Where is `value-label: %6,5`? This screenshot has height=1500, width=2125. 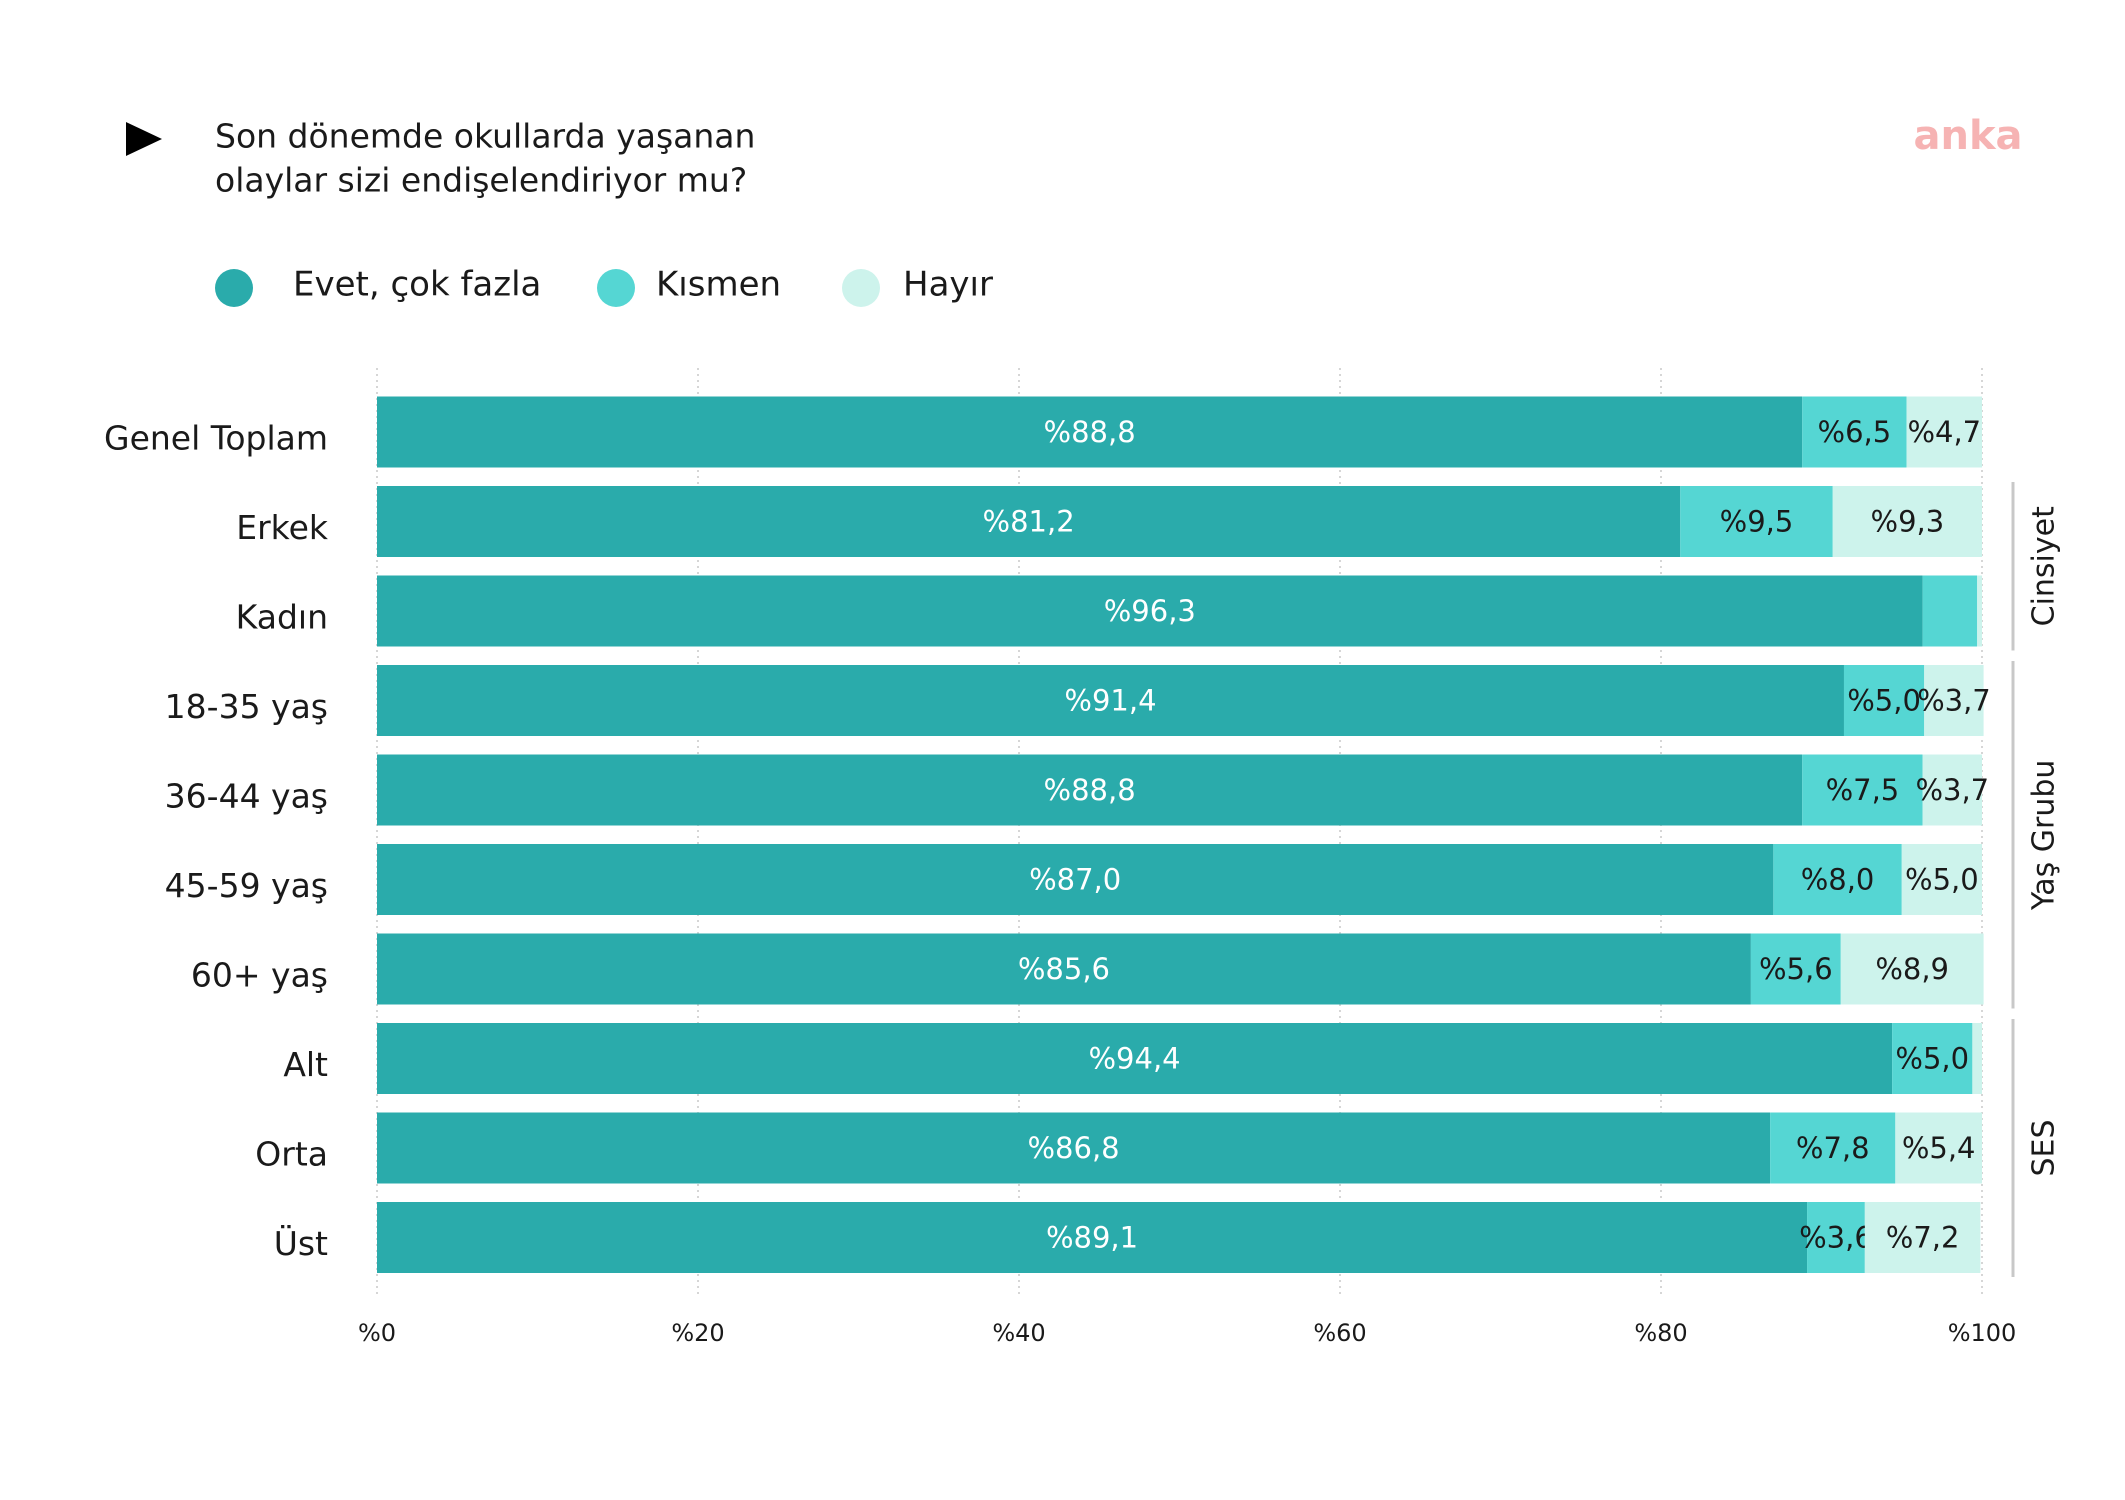 value-label: %6,5 is located at coordinates (1855, 432).